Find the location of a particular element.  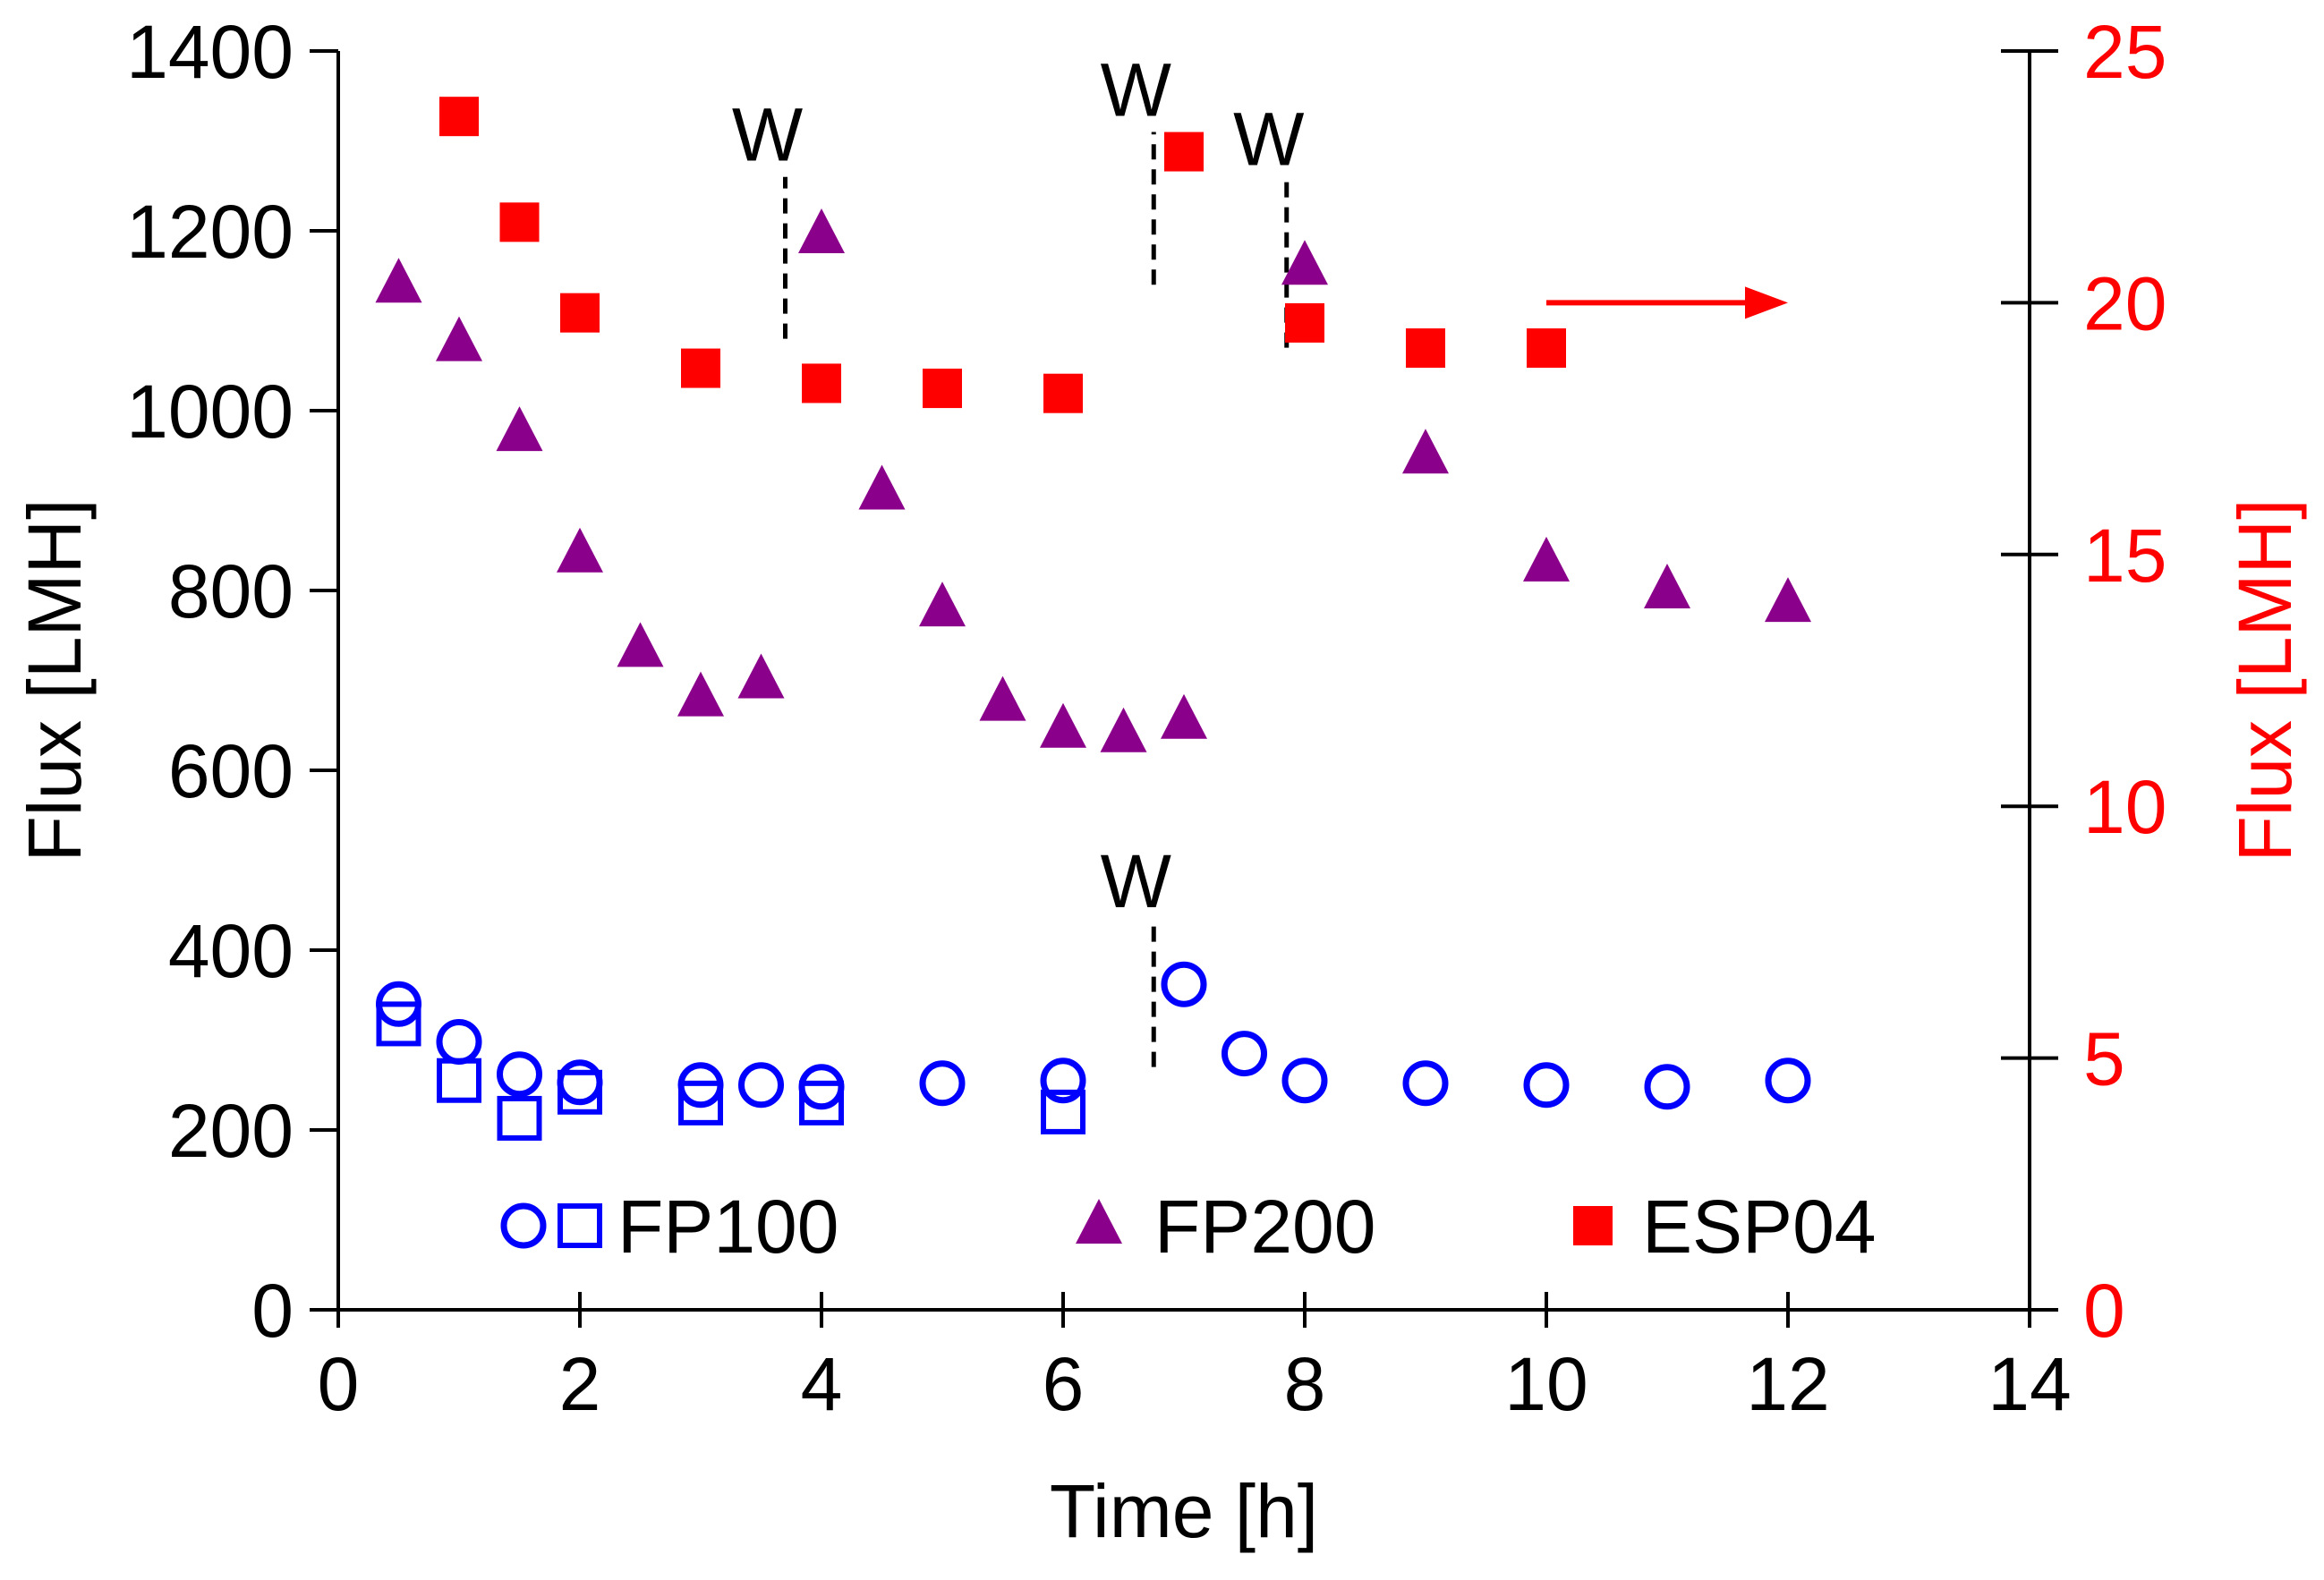

x-tick-label: 8 is located at coordinates (1305, 1384).